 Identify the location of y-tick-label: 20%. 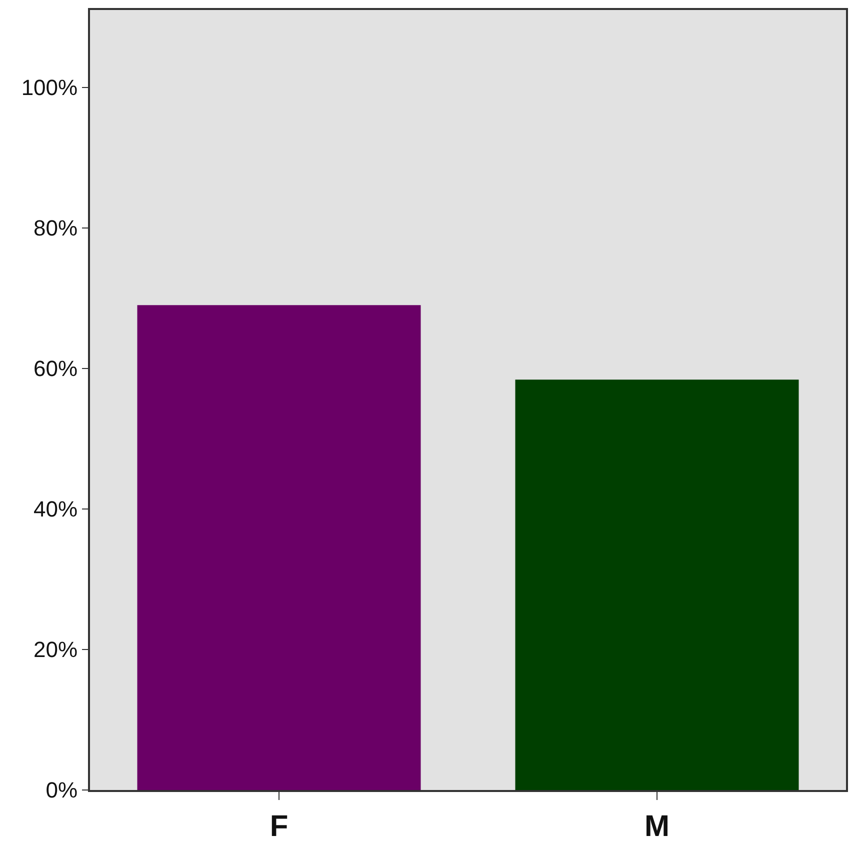
(56, 649).